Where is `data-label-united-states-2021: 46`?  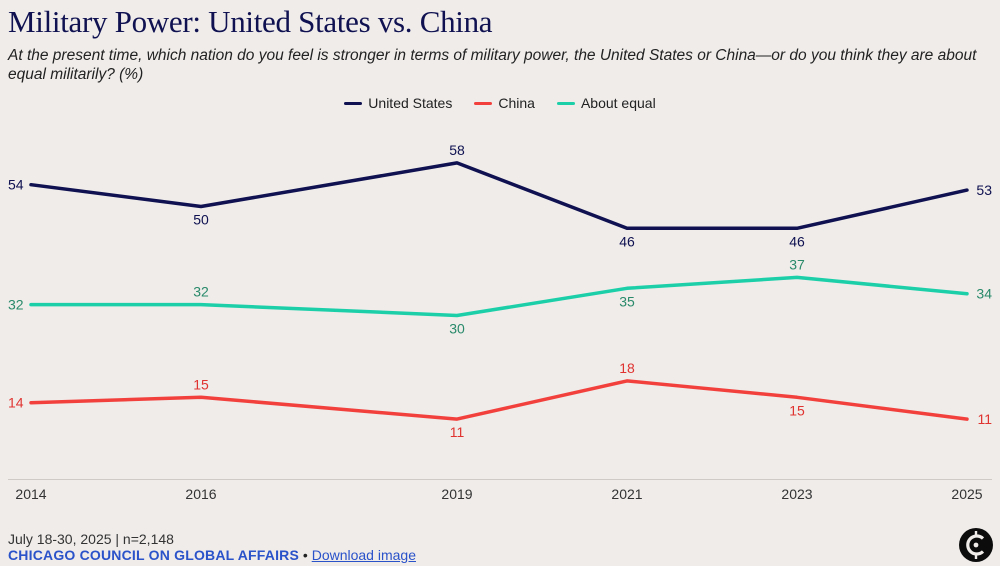
data-label-united-states-2021: 46 is located at coordinates (627, 241).